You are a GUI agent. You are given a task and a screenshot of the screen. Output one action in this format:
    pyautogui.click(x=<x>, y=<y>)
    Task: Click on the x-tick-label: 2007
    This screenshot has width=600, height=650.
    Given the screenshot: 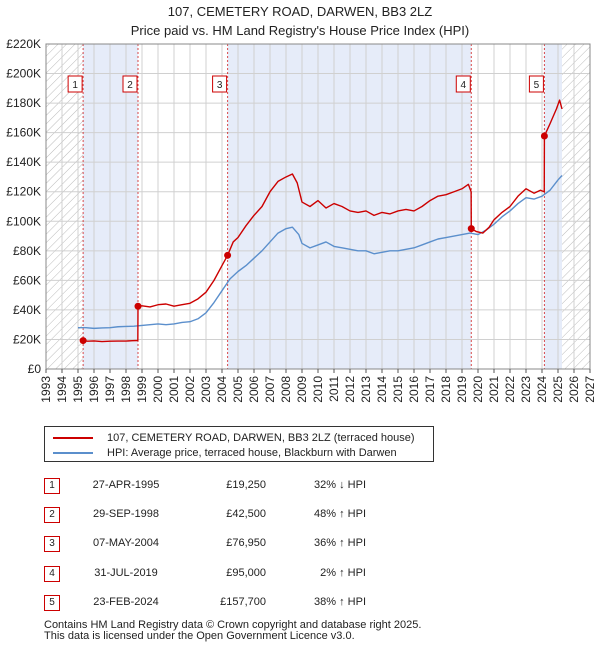 What is the action you would take?
    pyautogui.click(x=270, y=389)
    